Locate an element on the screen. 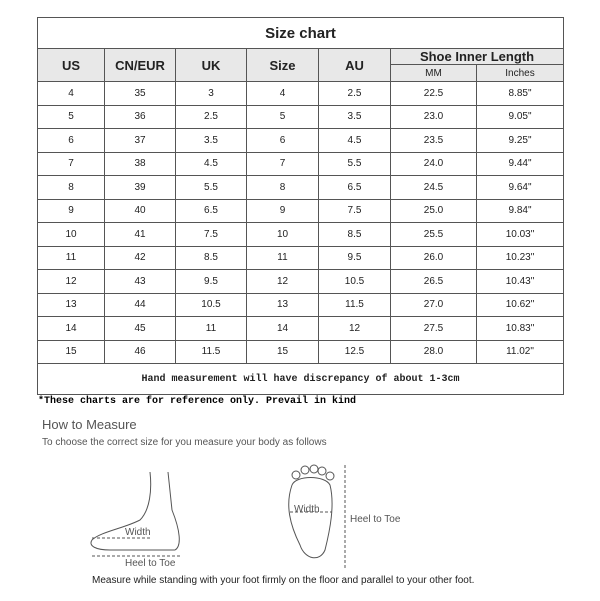 The width and height of the screenshot is (600, 601). table-cell: 10.62" is located at coordinates (520, 304).